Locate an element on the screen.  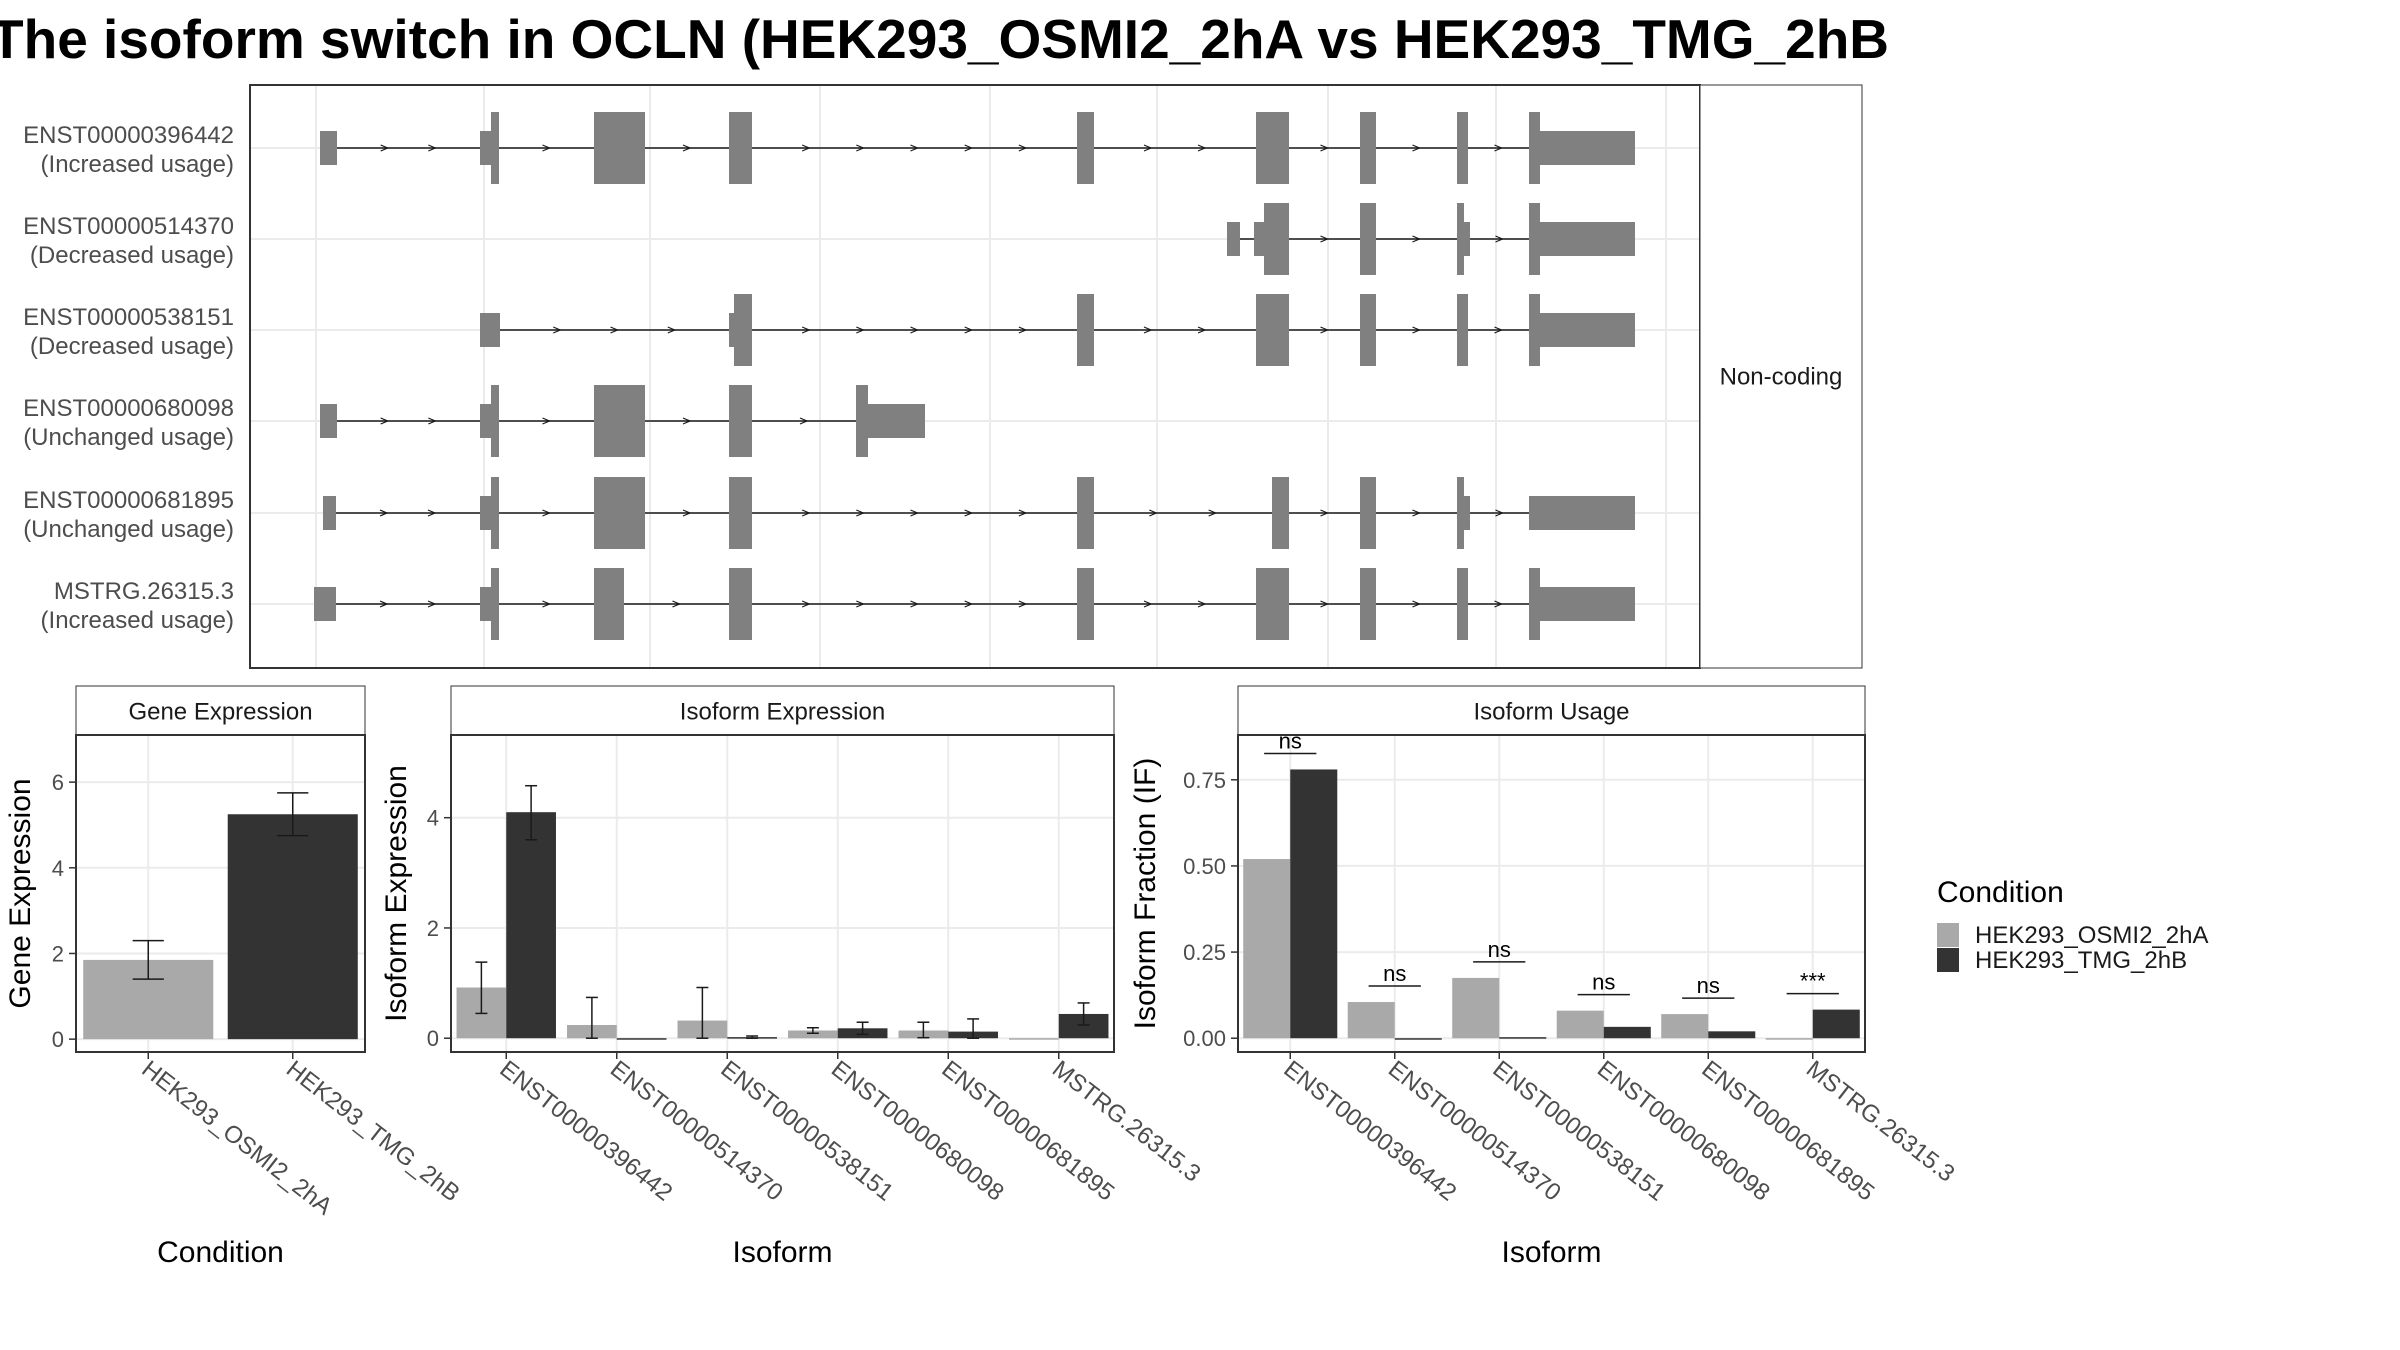
strip-label: Non-coding is located at coordinates (1781, 377).